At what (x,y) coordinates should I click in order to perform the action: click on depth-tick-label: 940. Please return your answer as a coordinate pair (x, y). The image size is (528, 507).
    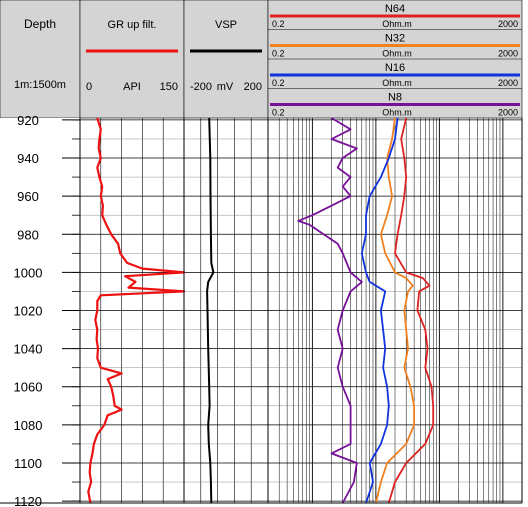
    Looking at the image, I should click on (28, 158).